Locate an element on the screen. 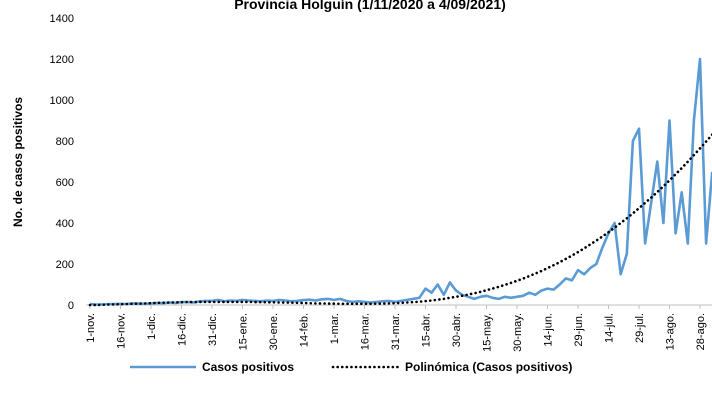  legend-label: Polinómica (Casos positivos) is located at coordinates (488, 367).